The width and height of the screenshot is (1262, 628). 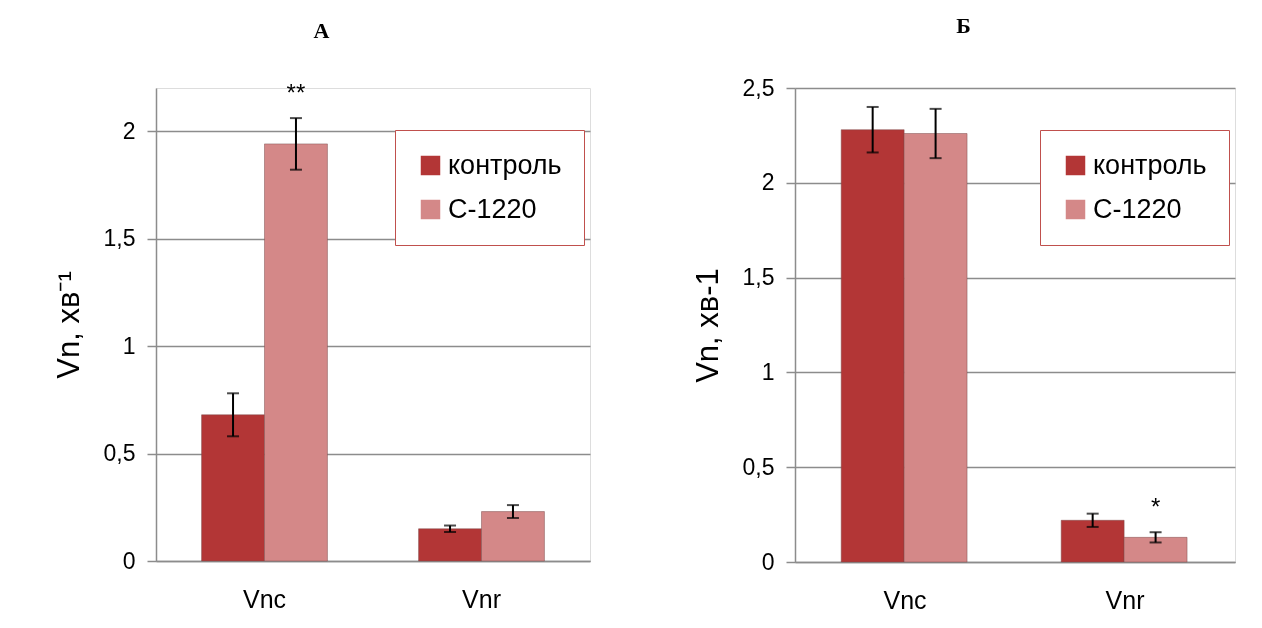 I want to click on y-axis-title: Vn, хв-1, so click(x=707, y=325).